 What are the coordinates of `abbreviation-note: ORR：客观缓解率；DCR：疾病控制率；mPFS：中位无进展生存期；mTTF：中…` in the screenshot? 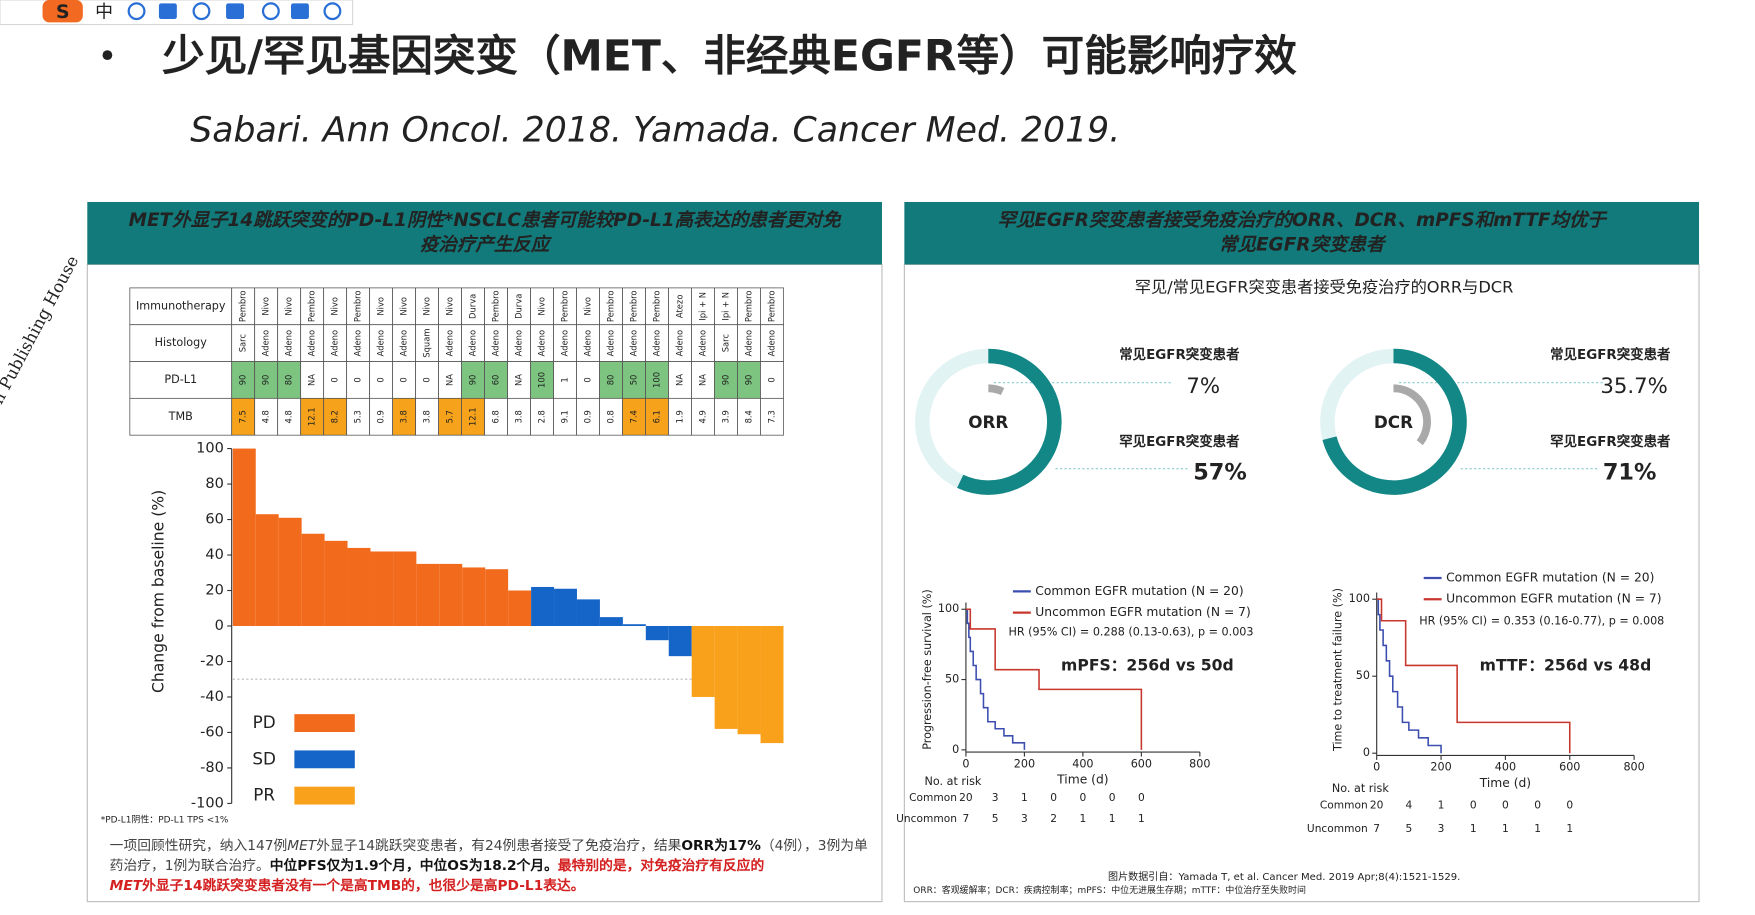 It's located at (1109, 890).